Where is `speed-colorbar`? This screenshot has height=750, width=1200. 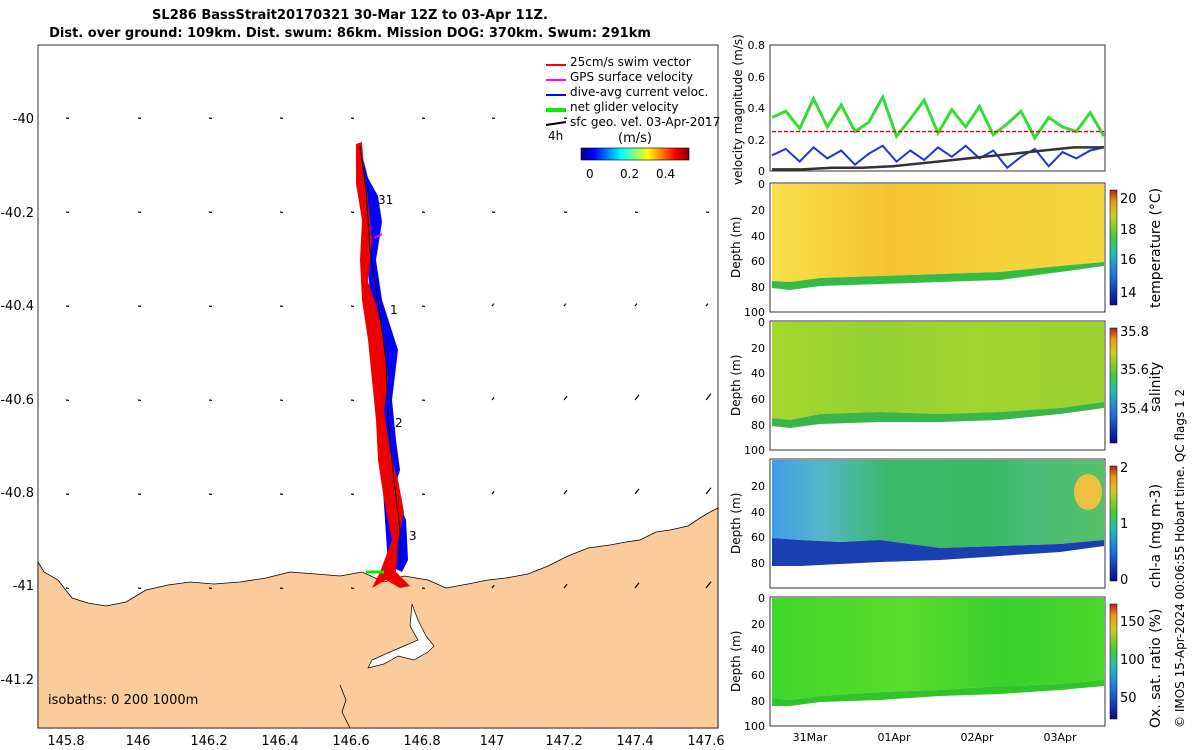 speed-colorbar is located at coordinates (635, 154).